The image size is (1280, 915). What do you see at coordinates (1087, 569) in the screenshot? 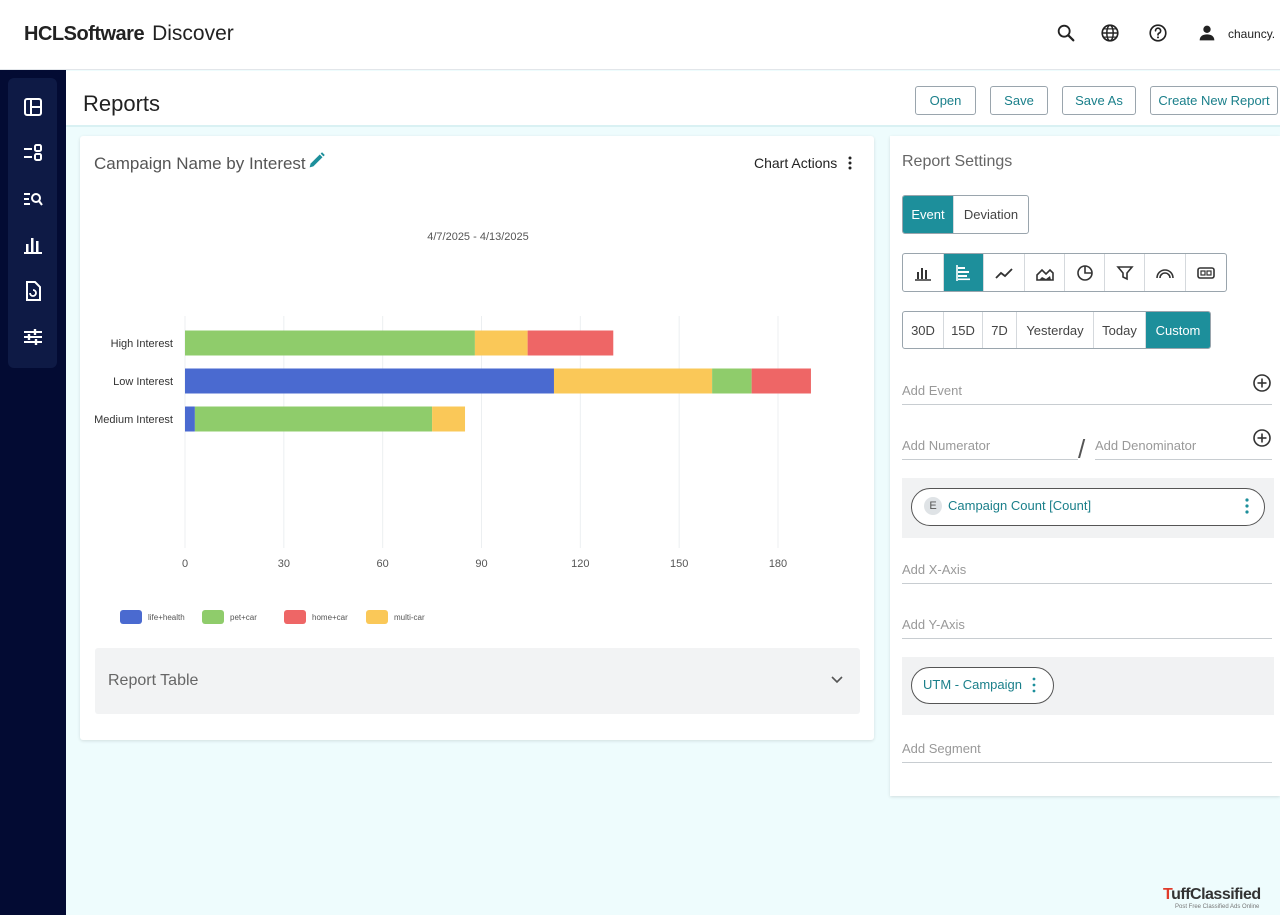
I see `add-x-axis-field: Add X-Axis` at bounding box center [1087, 569].